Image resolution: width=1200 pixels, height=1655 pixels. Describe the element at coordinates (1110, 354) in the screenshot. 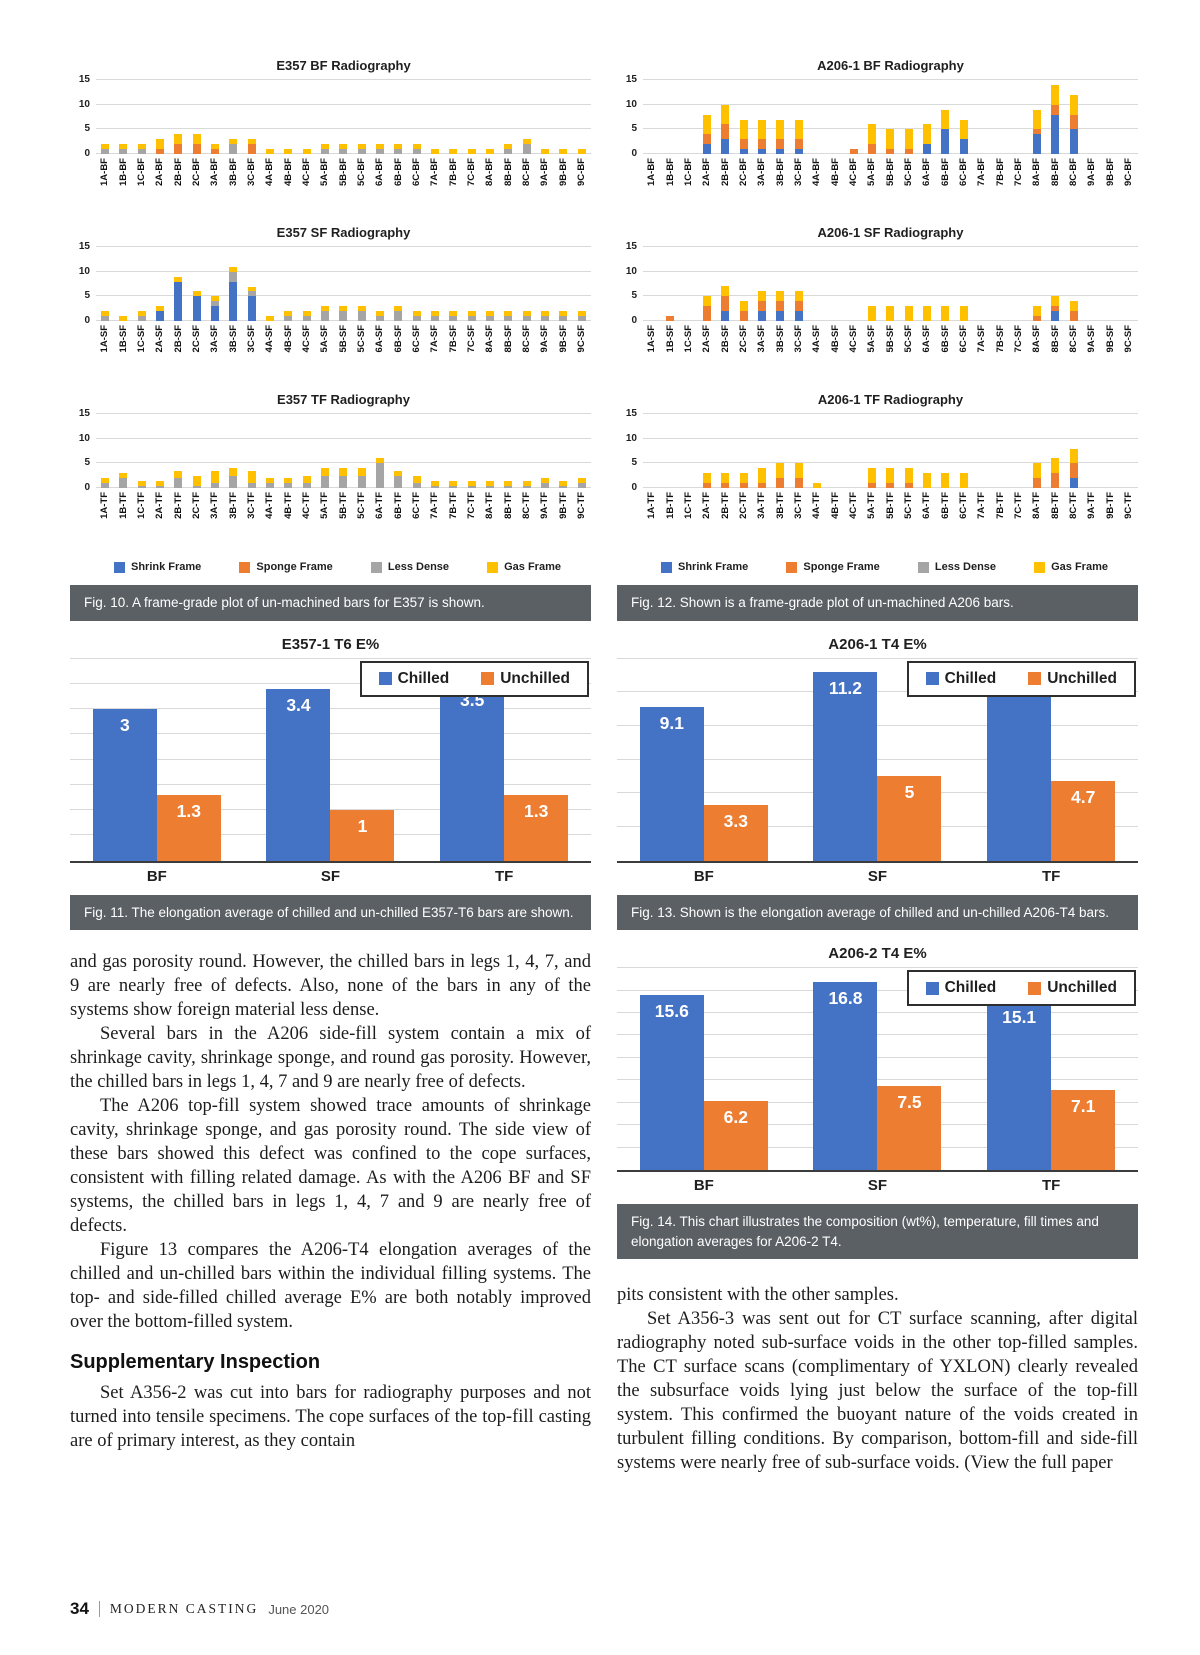

I see `x-label-slot: 9B-SF` at that location.